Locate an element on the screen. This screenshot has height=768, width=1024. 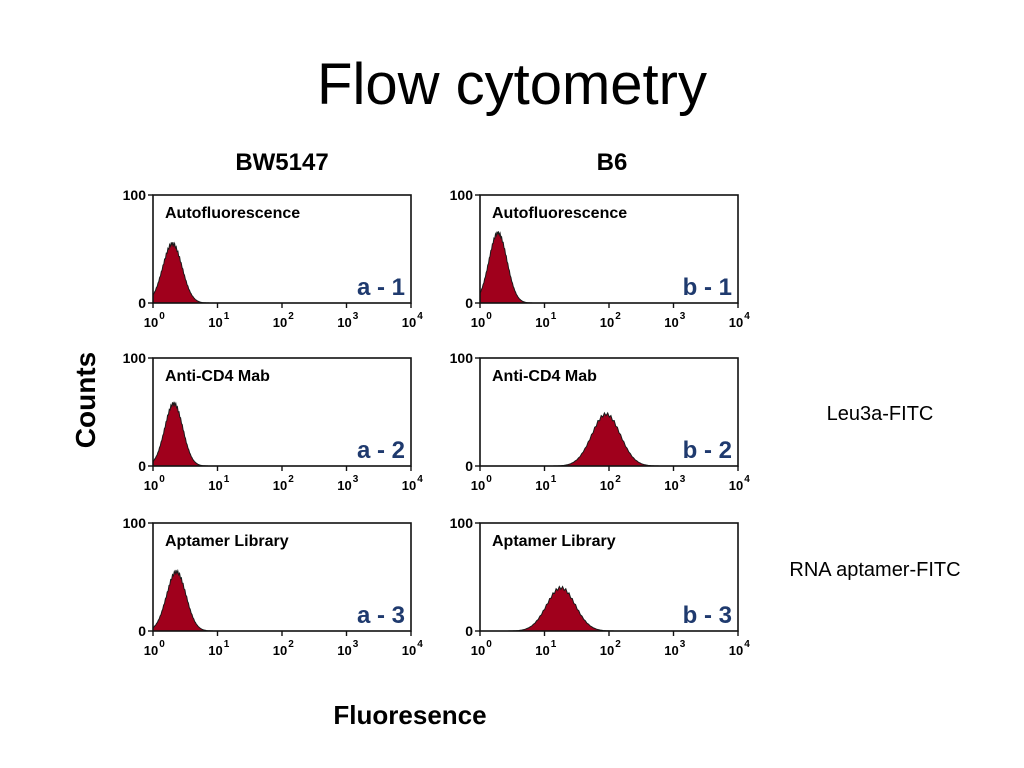
panel-label: b - 2 is located at coordinates (707, 450).